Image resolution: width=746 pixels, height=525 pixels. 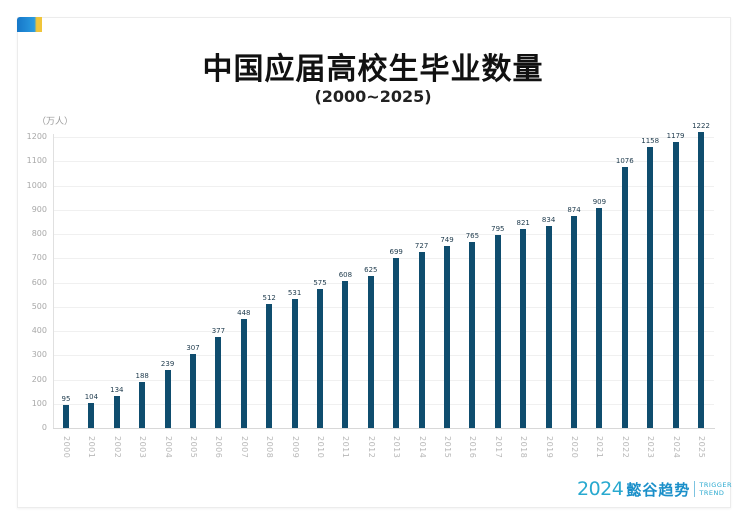 What do you see at coordinates (142, 405) in the screenshot?
I see `bar-2003` at bounding box center [142, 405].